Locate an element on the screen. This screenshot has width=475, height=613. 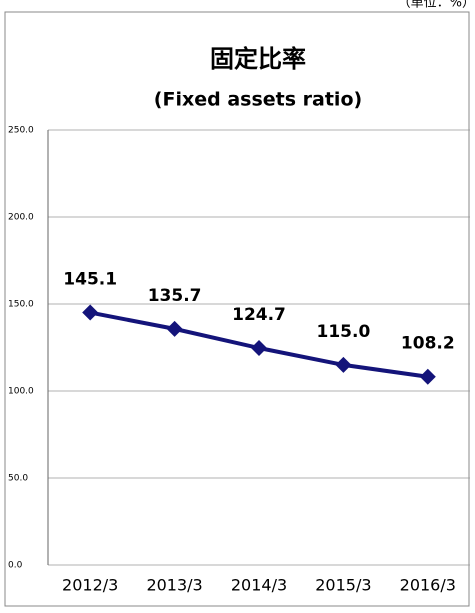
data-label: 135.7 is located at coordinates (175, 296).